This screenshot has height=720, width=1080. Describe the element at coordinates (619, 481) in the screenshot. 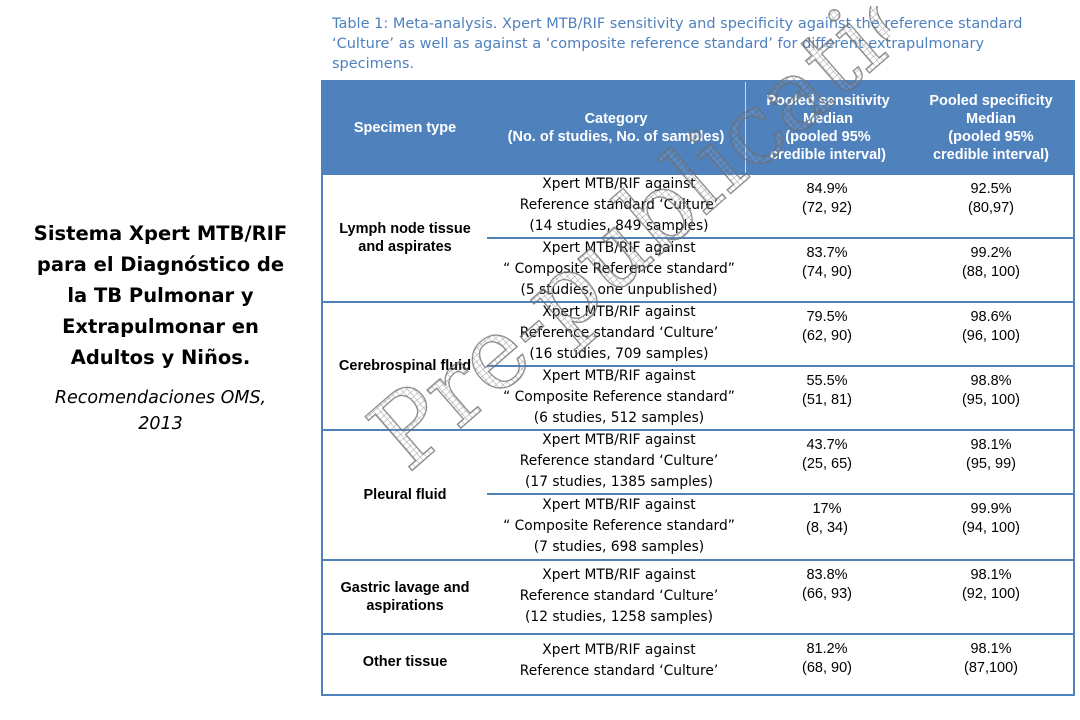

I see `category-cell-line: (17 studies, 1385 samples)` at that location.